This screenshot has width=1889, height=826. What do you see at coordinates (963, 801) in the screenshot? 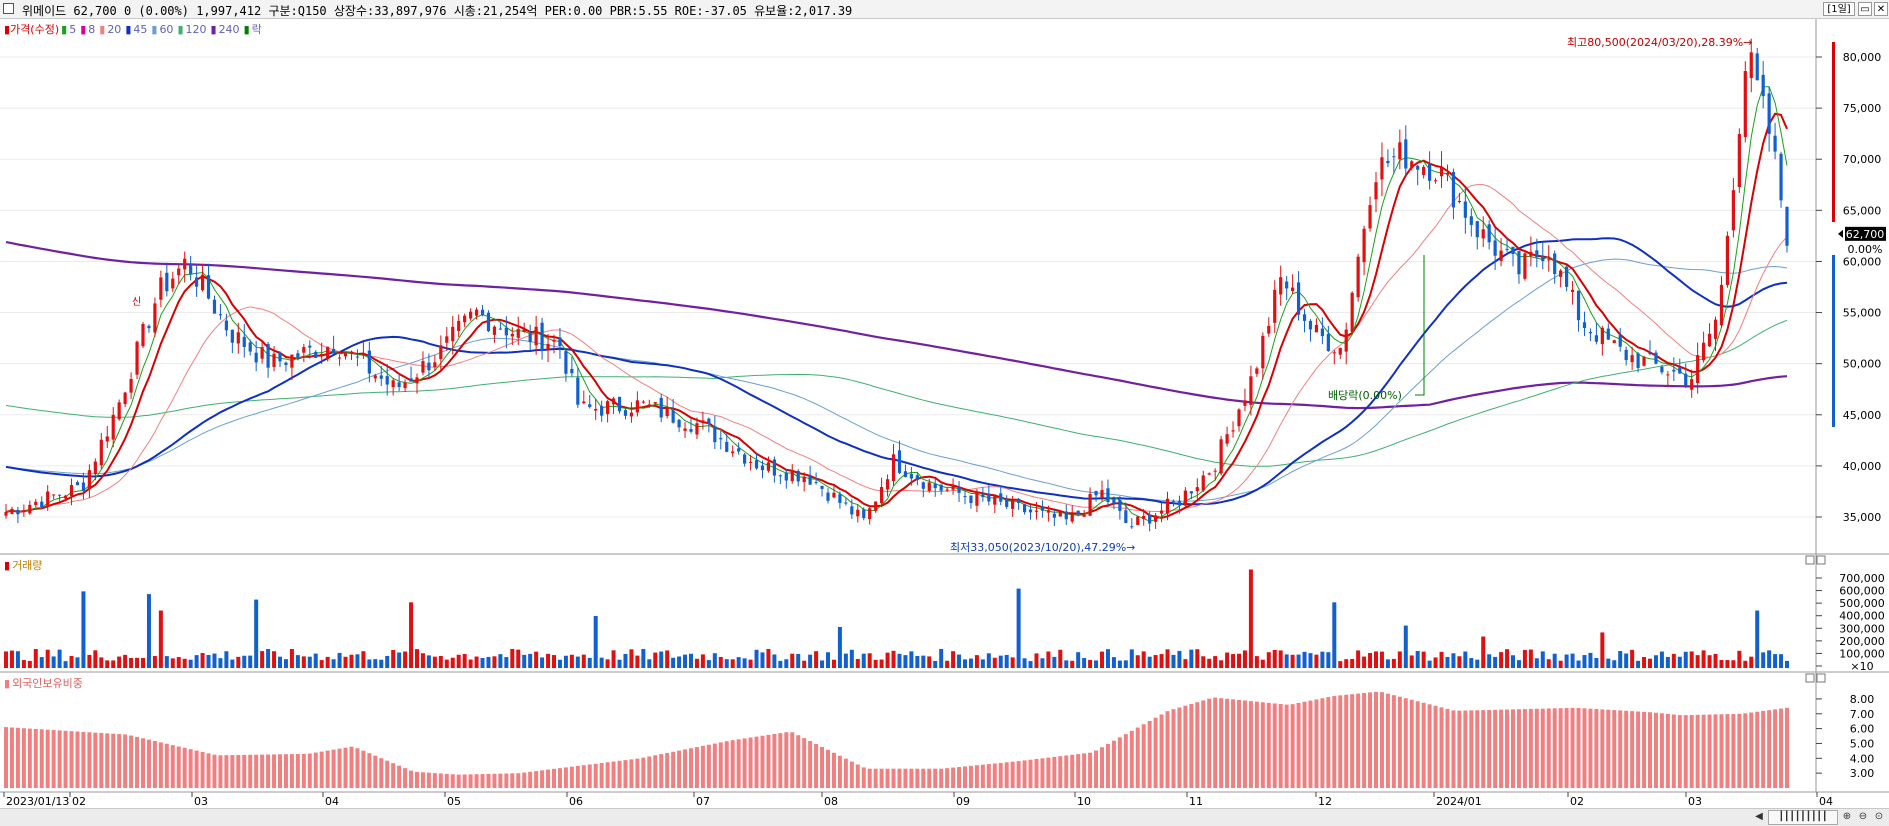
I see `x-axis-label: 09` at bounding box center [963, 801].